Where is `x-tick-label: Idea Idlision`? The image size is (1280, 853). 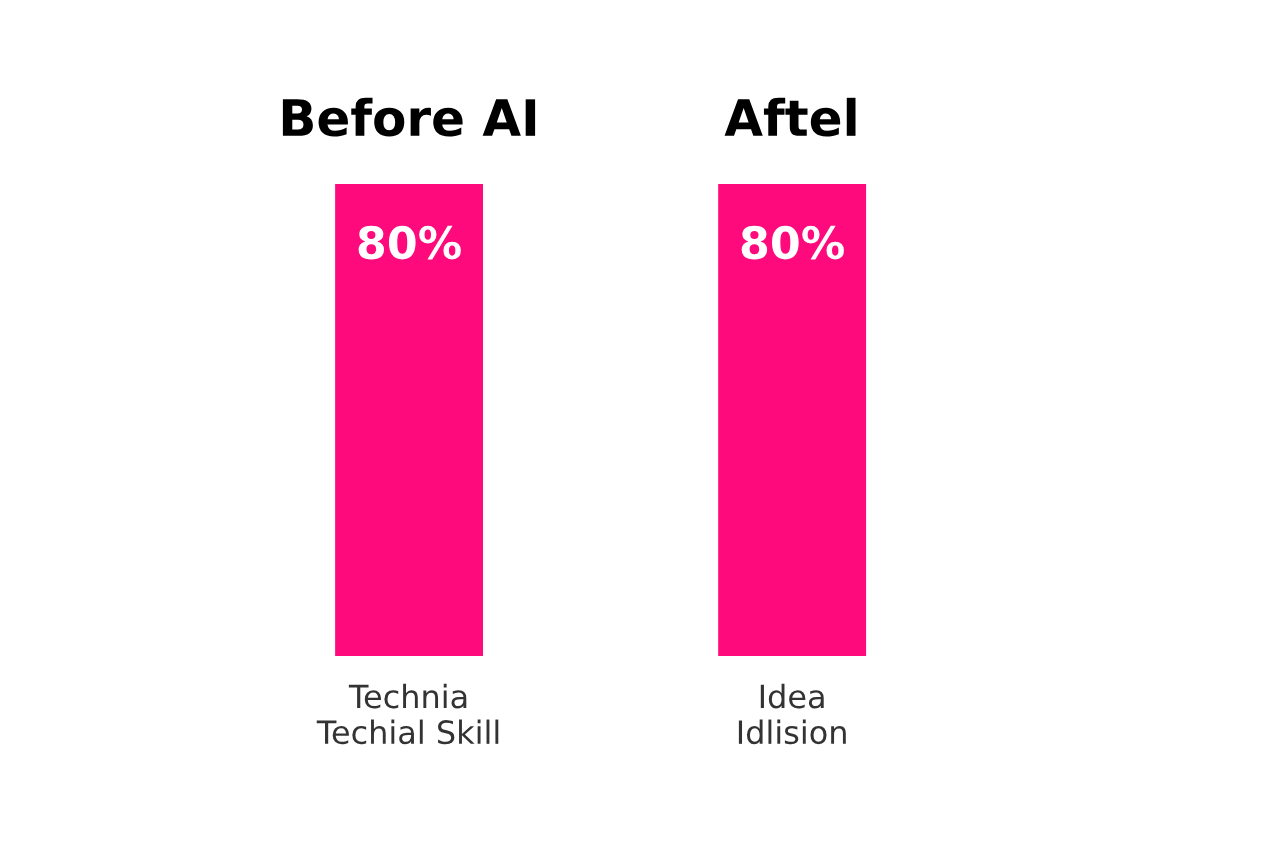 x-tick-label: Idea Idlision is located at coordinates (792, 714).